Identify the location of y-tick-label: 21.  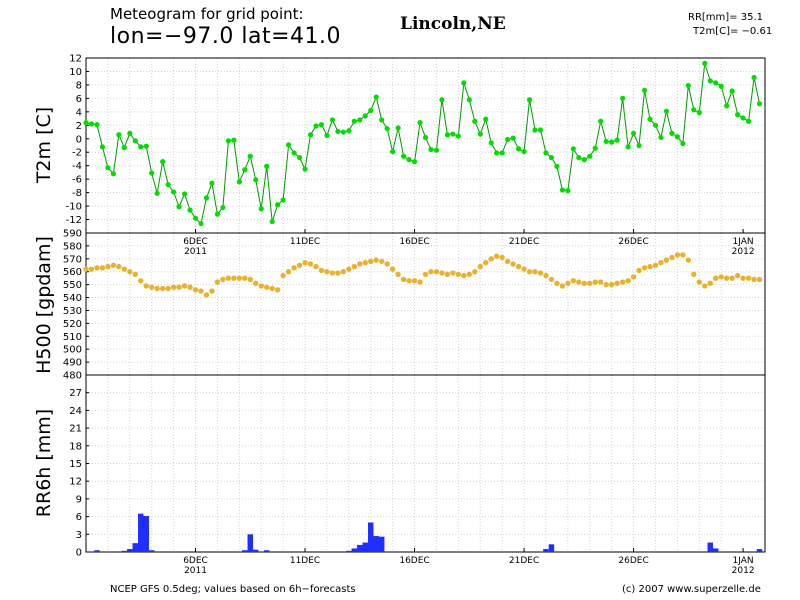
(75, 429).